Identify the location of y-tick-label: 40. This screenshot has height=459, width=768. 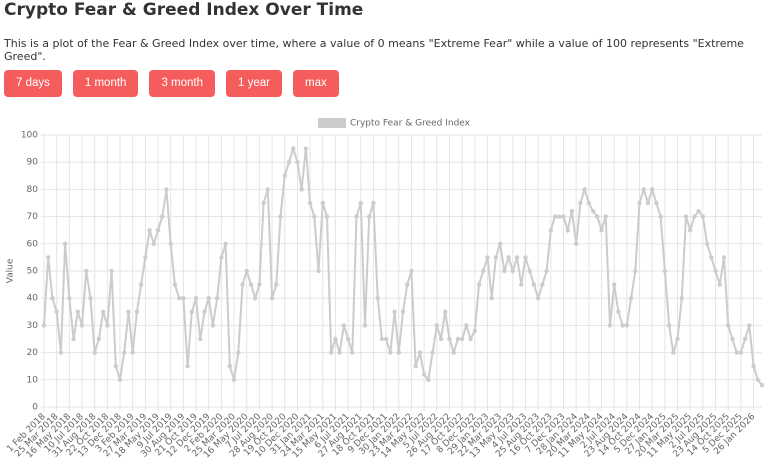
(33, 299).